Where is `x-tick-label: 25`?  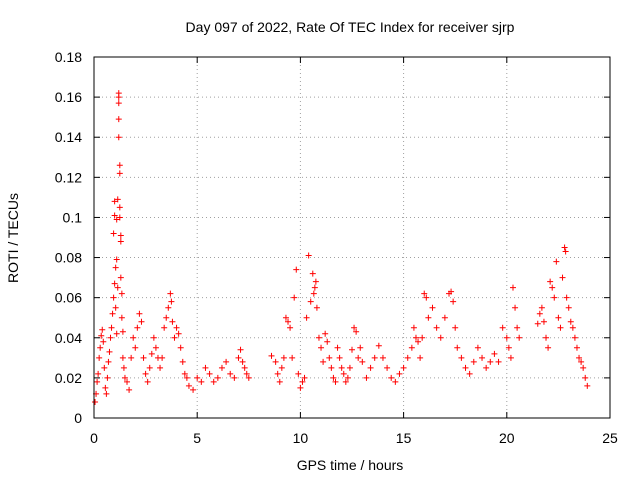 x-tick-label: 25 is located at coordinates (610, 438).